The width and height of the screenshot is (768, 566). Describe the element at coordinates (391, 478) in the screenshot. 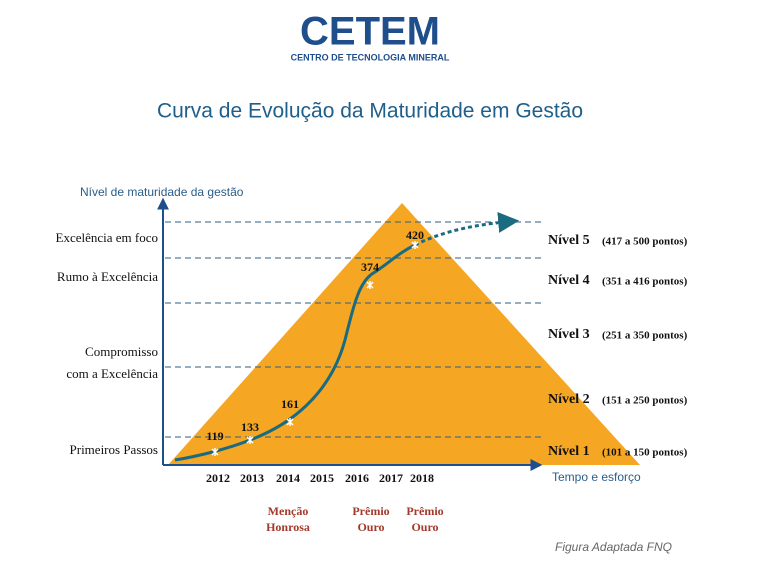

I see `year-label: 2017` at that location.